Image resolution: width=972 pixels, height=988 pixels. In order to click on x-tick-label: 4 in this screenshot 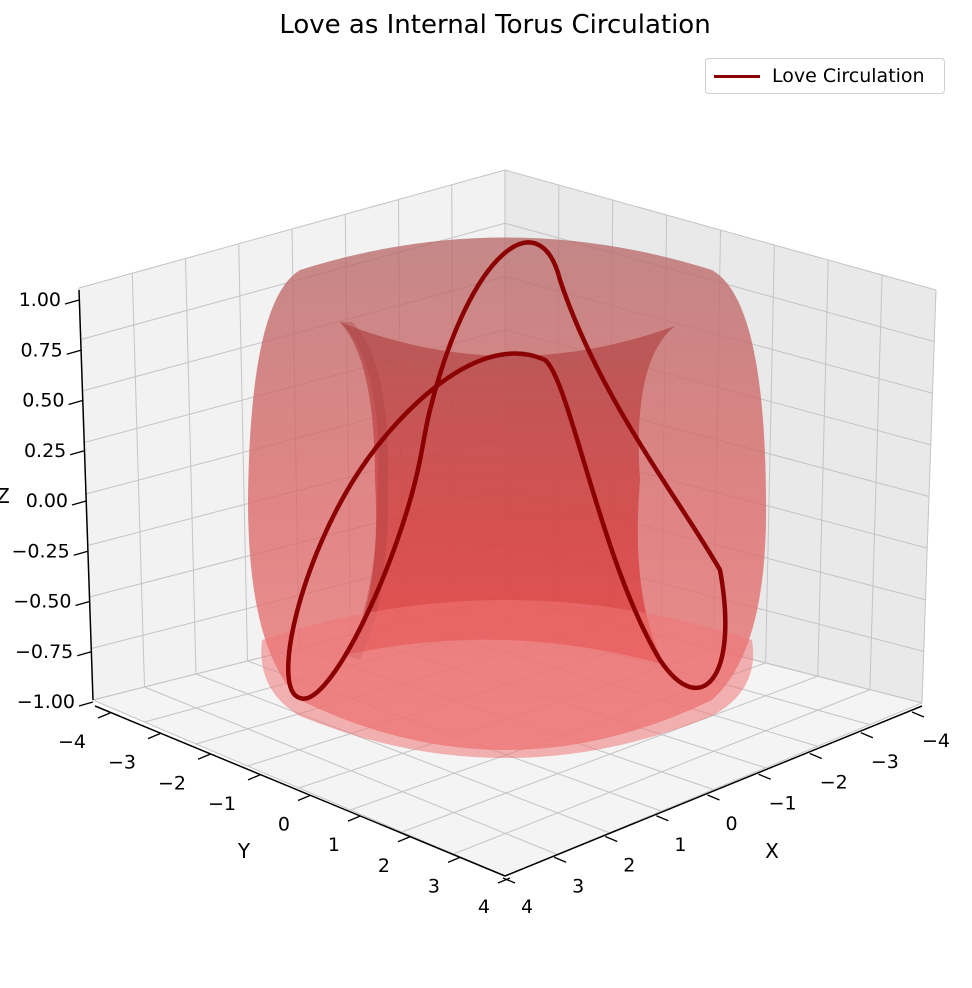, I will do `click(527, 907)`.